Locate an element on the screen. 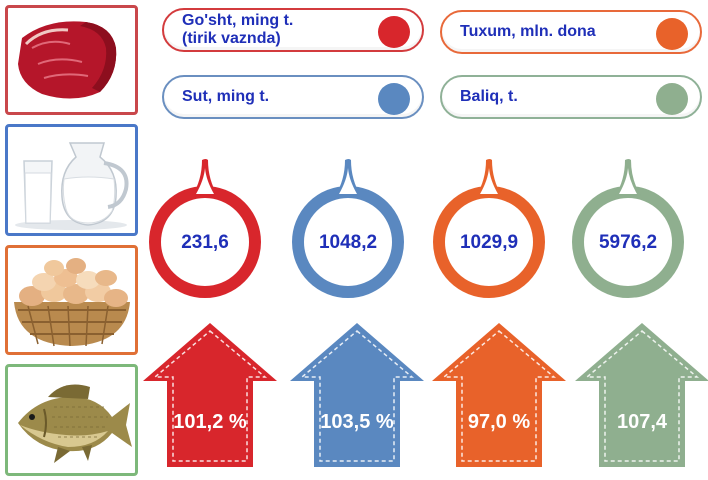 The width and height of the screenshot is (708, 480). legend-meat-line1: Go'sht, ming t. is located at coordinates (238, 20).